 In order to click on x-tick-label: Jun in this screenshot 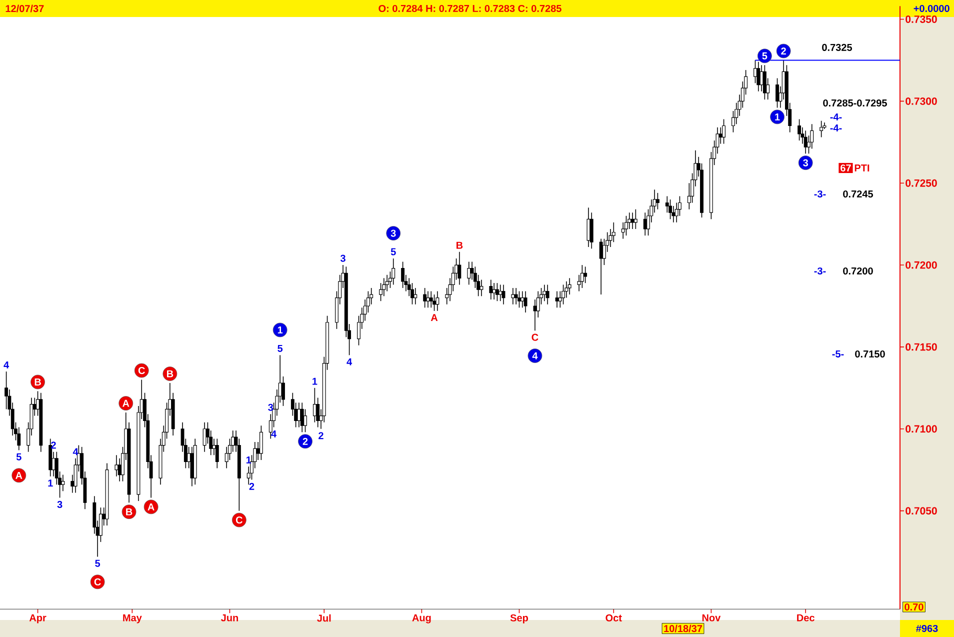, I will do `click(229, 618)`.